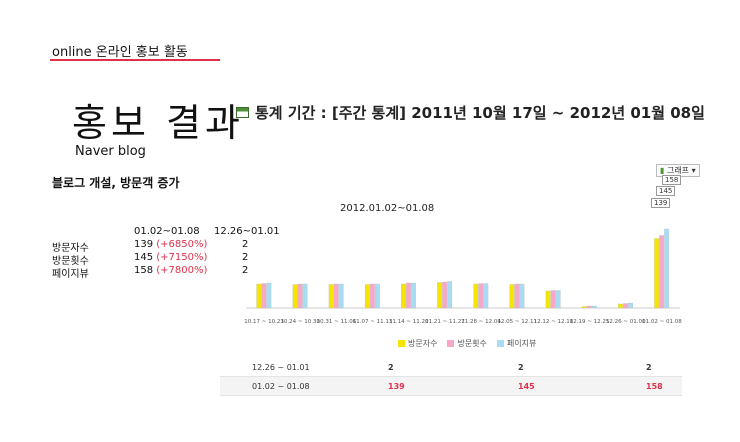 The image size is (740, 442). What do you see at coordinates (666, 191) in the screenshot?
I see `tooltip-visits: 145` at bounding box center [666, 191].